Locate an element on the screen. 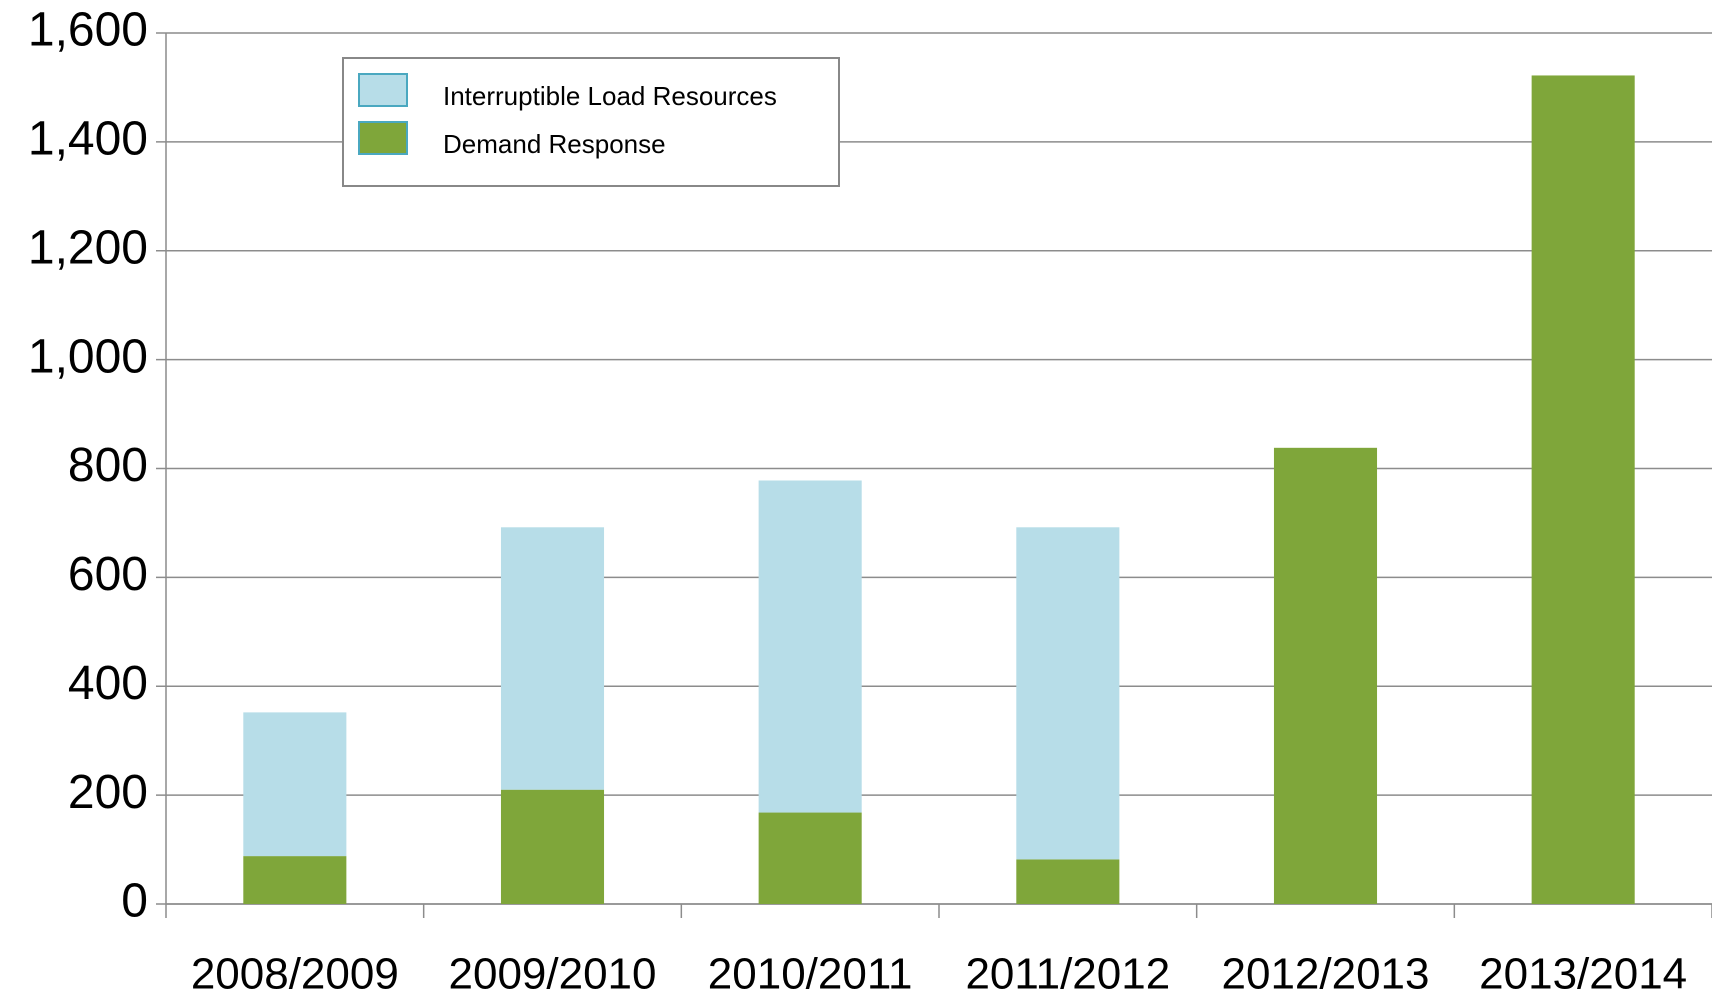  y-tick-label: 1,200 is located at coordinates (88, 247).